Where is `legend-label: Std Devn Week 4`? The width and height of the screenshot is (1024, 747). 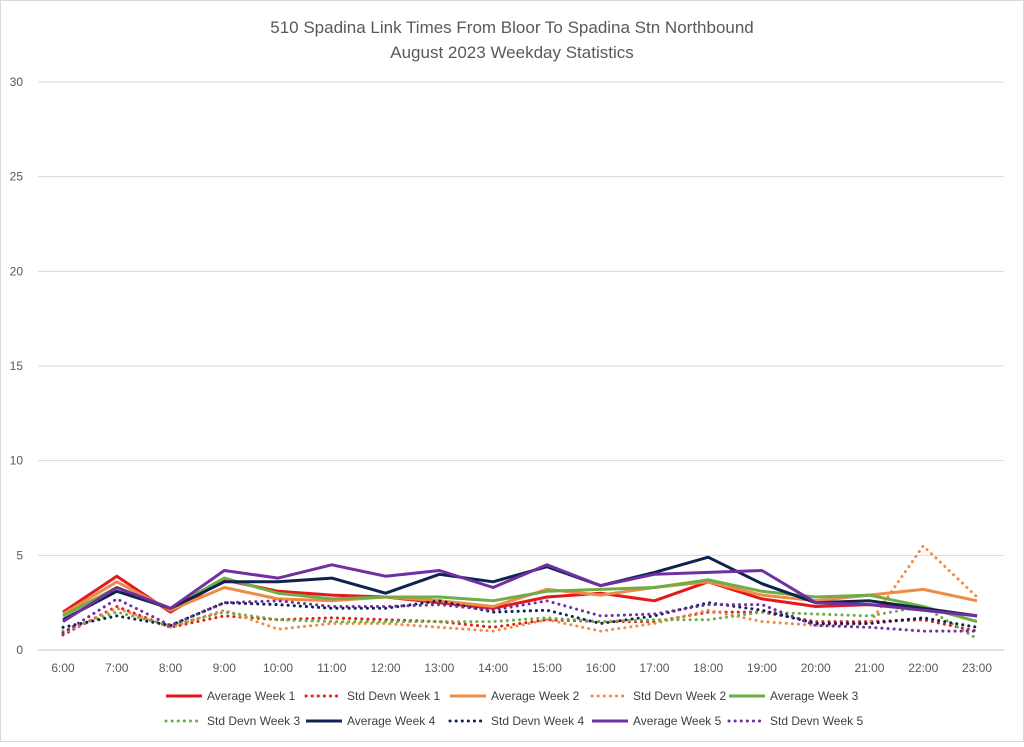
legend-label: Std Devn Week 4 is located at coordinates (537, 721).